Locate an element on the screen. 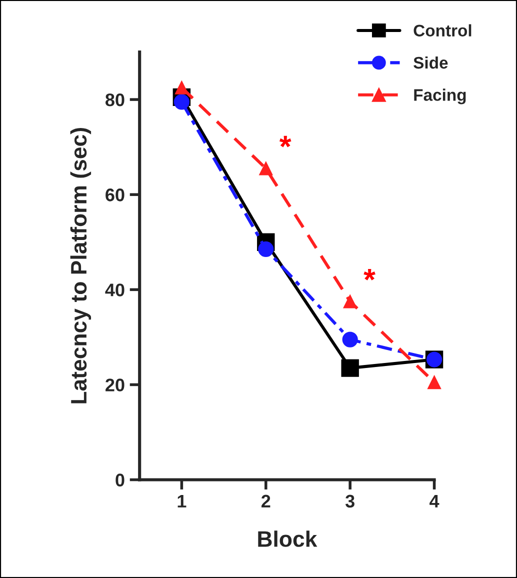  y-tick-label: 60 is located at coordinates (115, 195).